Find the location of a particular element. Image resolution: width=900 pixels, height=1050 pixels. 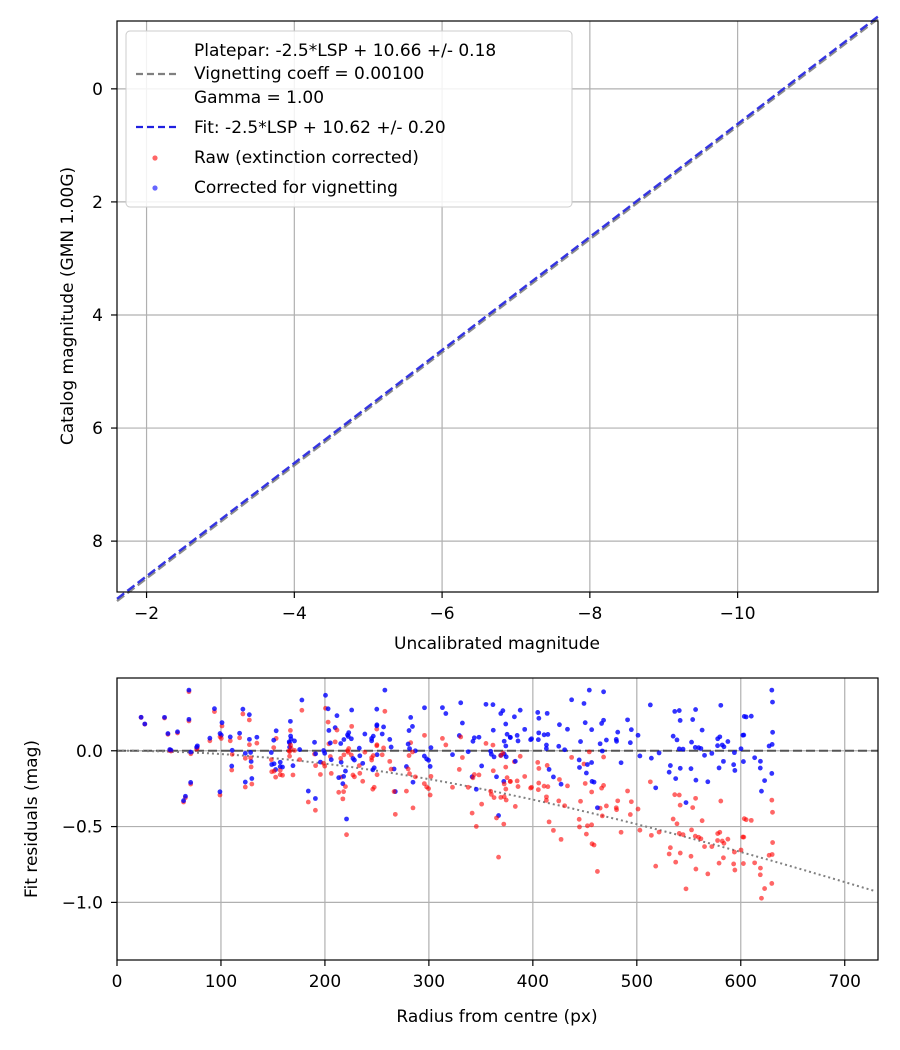

bottom-y-tick-label: 0.0 is located at coordinates (89, 752).